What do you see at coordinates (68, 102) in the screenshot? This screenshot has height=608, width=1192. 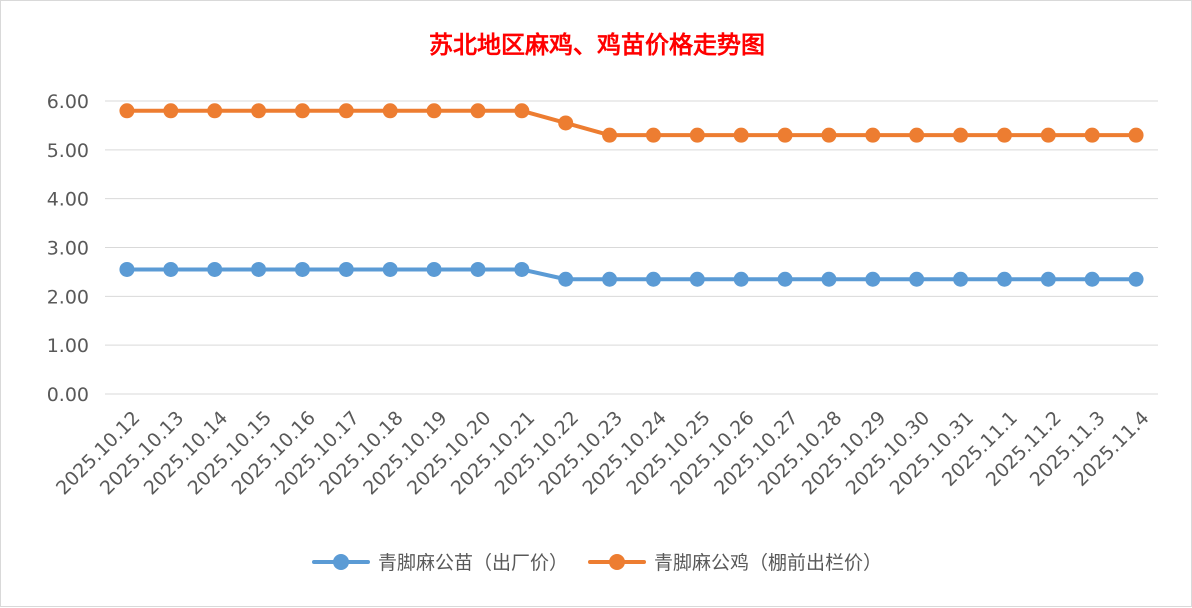 I see `y-tick-label-6: 6.00` at bounding box center [68, 102].